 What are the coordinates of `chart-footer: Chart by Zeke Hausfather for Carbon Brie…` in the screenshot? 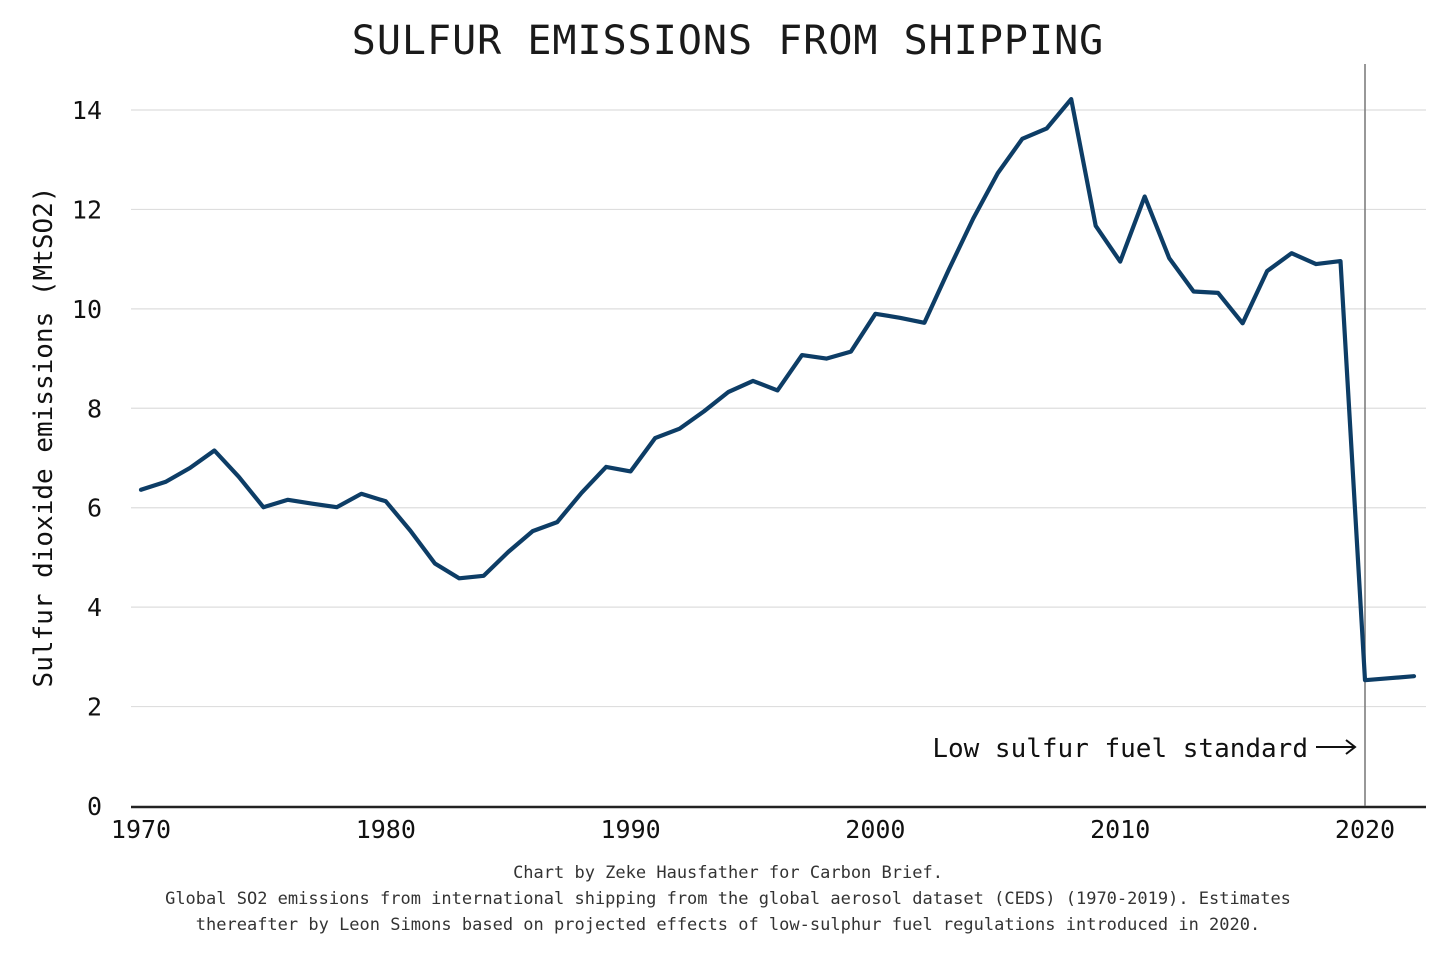 It's located at (728, 899).